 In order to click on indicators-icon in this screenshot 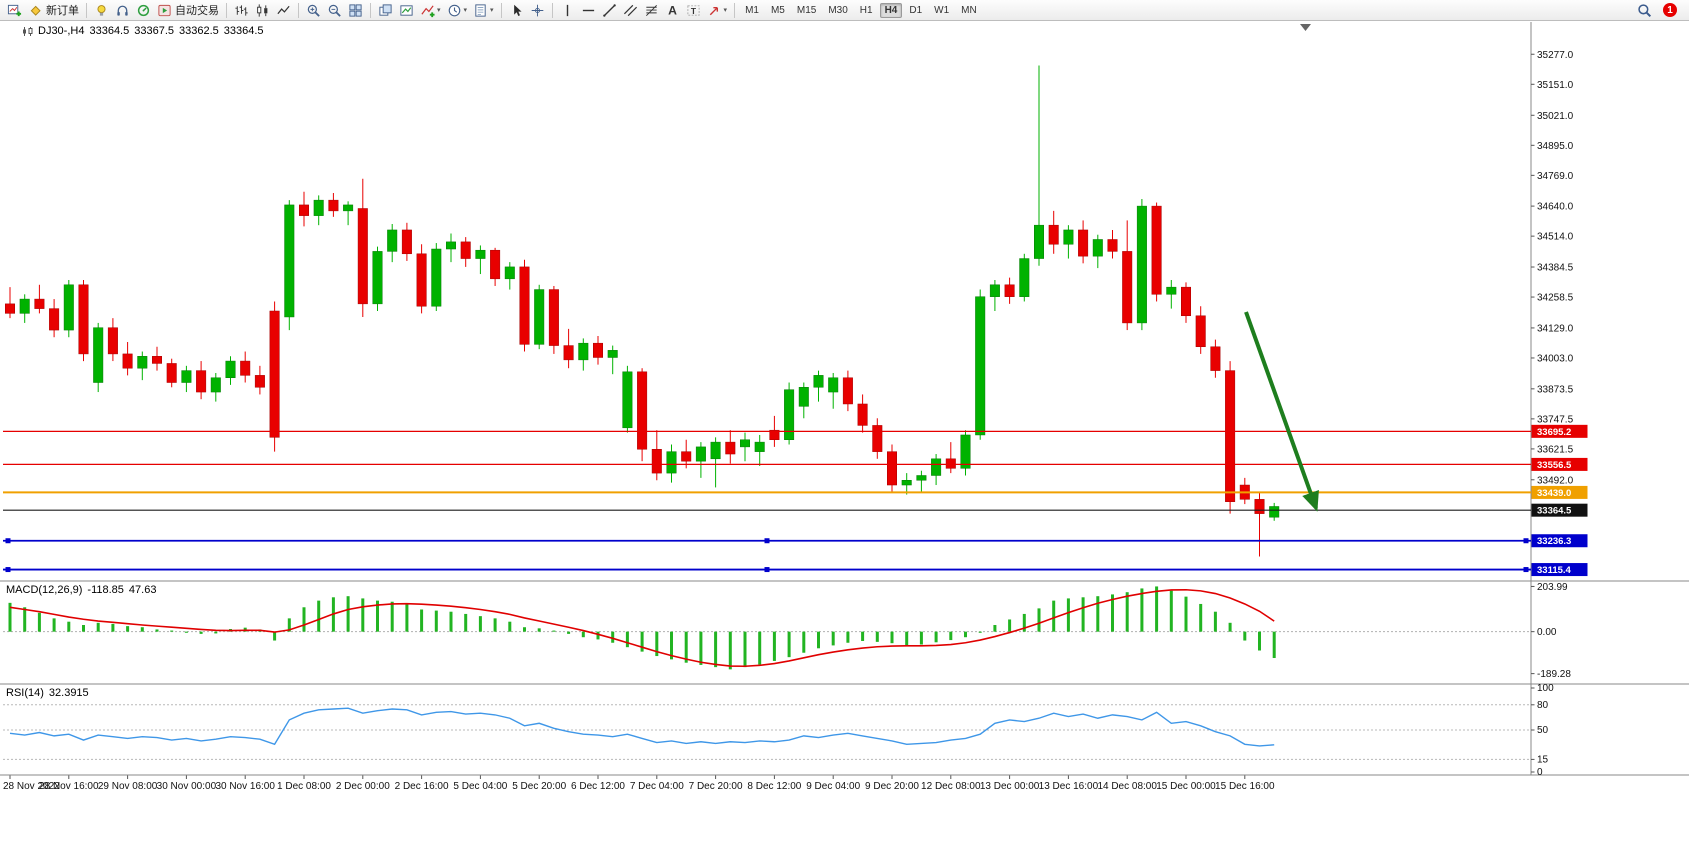, I will do `click(427, 10)`.